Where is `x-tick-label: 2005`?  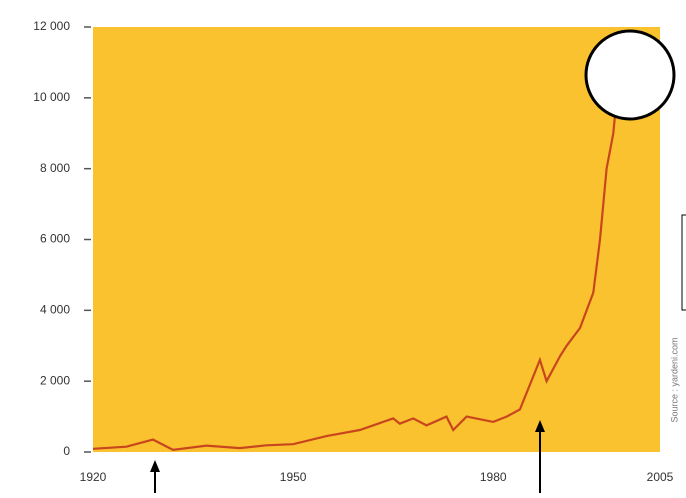
x-tick-label: 2005 is located at coordinates (660, 477).